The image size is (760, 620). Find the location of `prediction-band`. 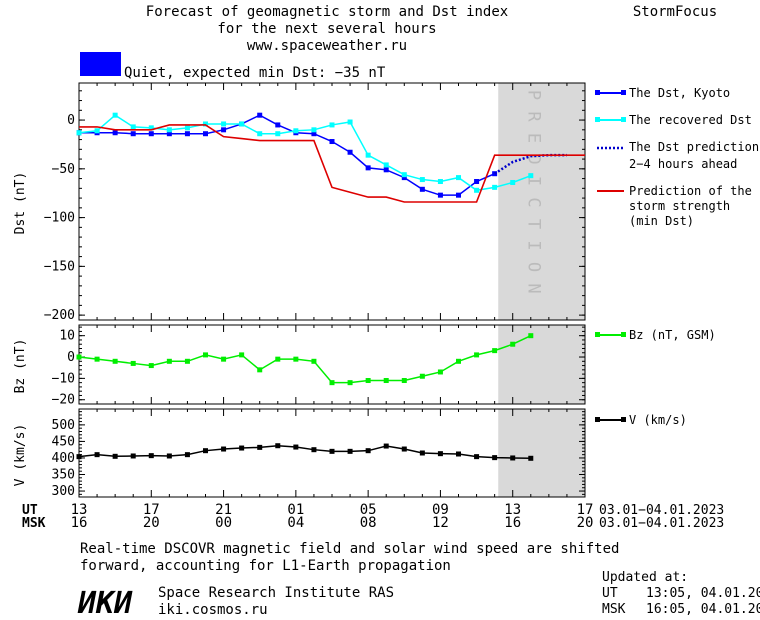

prediction-band is located at coordinates (541, 201).